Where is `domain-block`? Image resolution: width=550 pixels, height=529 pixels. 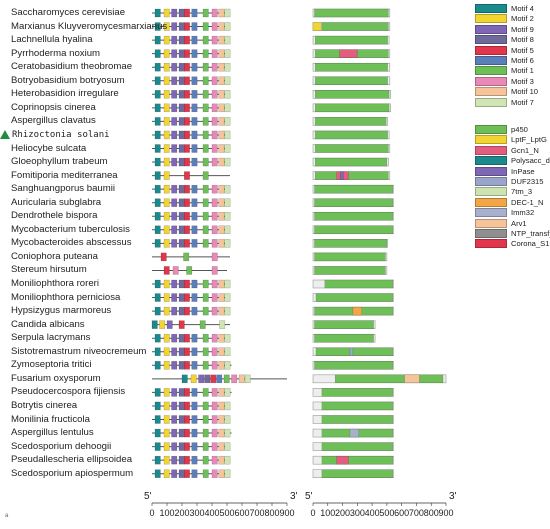 domain-block is located at coordinates (351, 351).